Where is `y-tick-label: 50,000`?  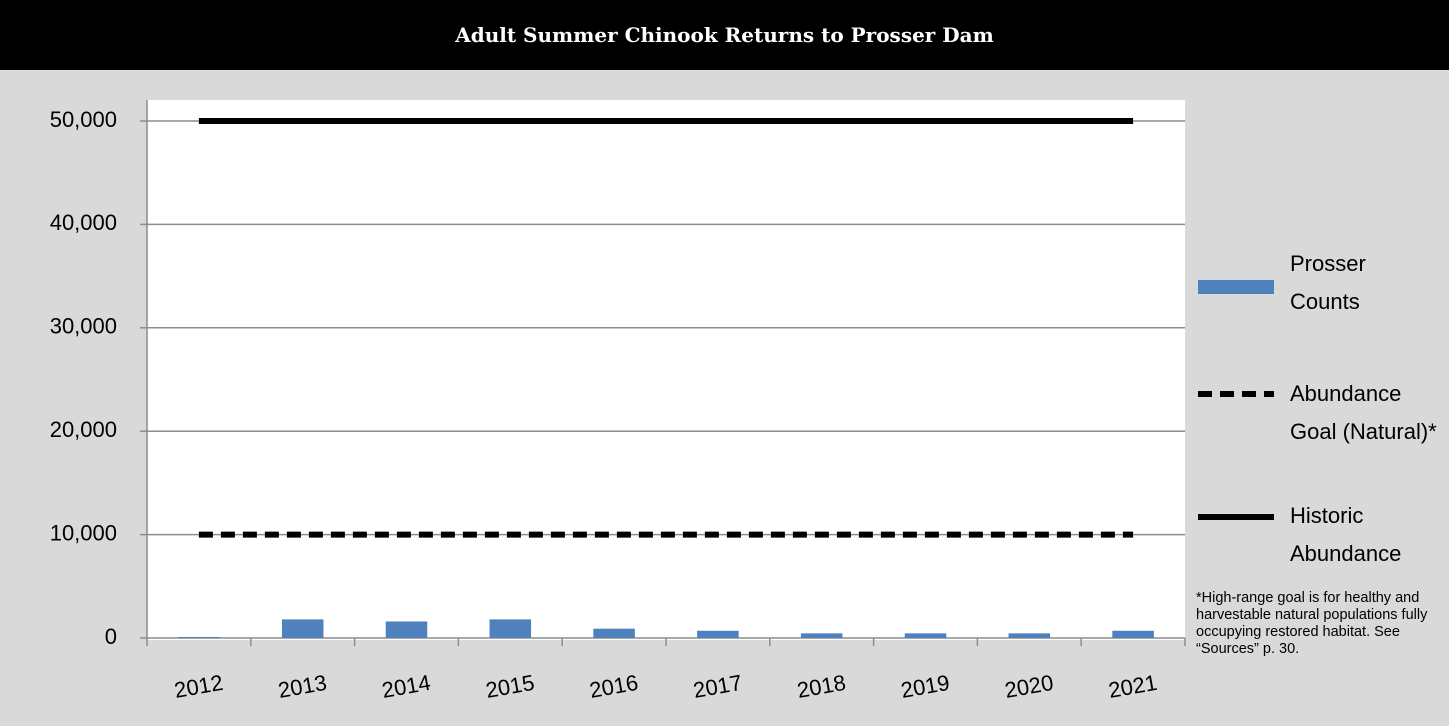 y-tick-label: 50,000 is located at coordinates (83, 119).